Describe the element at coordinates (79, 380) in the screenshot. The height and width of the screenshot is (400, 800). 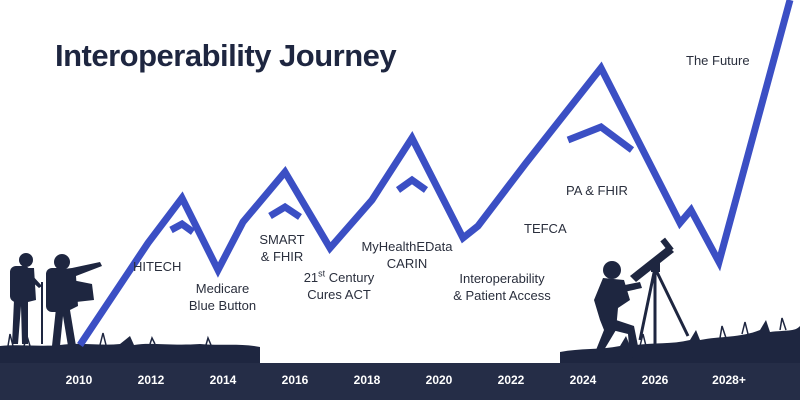
I see `year-label: 2010` at that location.